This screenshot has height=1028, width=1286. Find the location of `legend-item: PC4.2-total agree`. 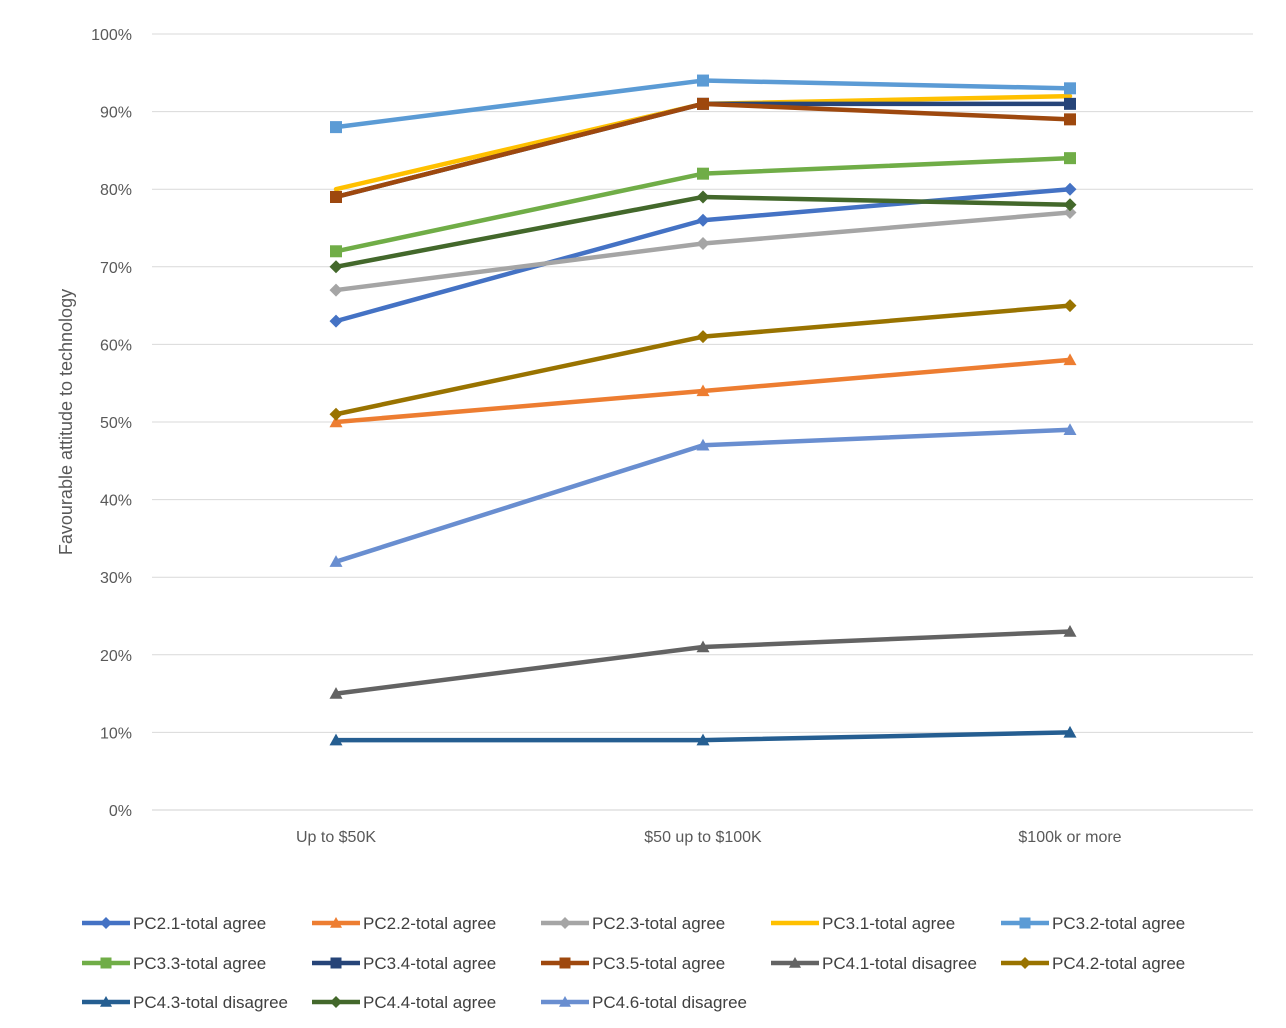

legend-item: PC4.2-total agree is located at coordinates (1093, 963).